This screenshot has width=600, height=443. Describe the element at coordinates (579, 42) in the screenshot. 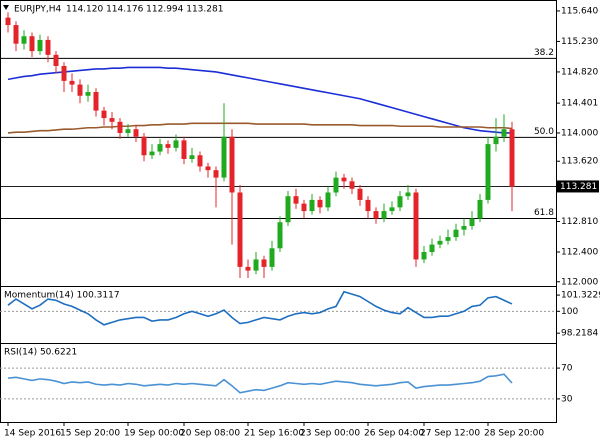

I see `y-tick-label: 115.230` at that location.